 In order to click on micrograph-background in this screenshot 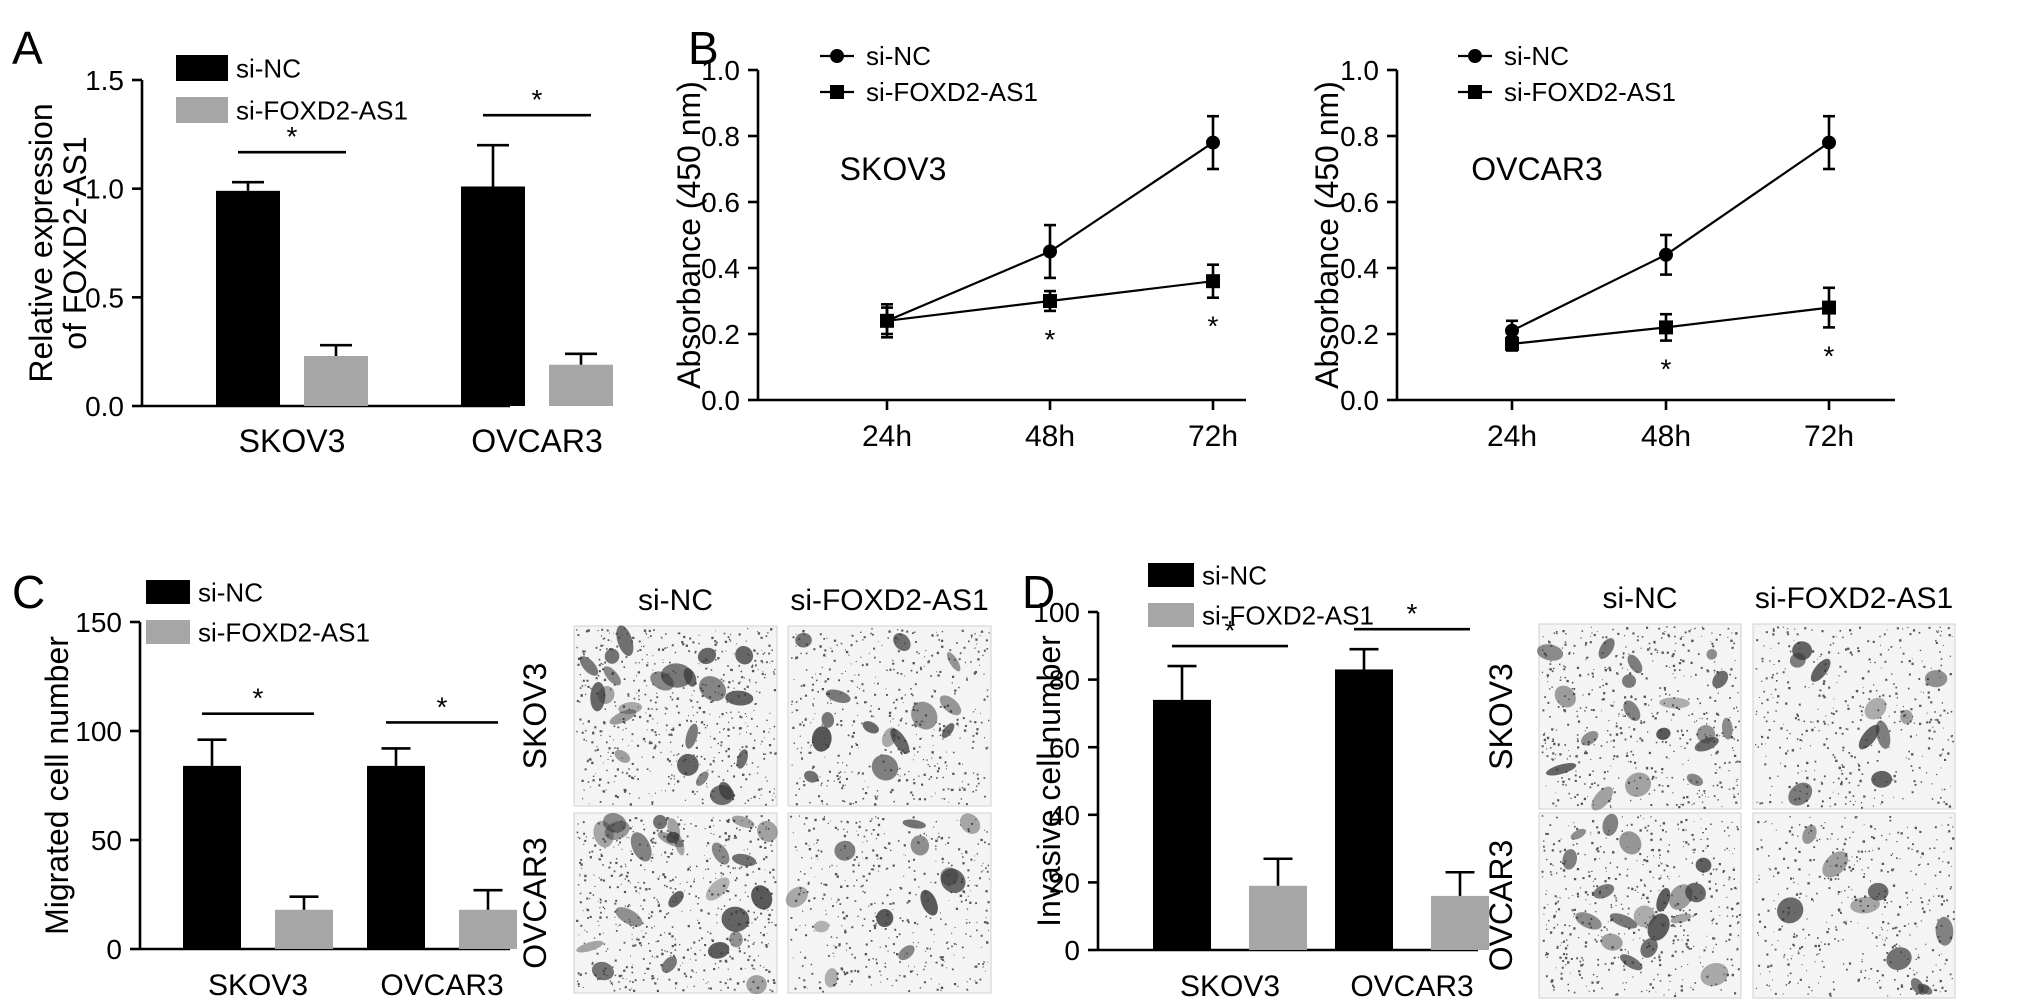, I will do `click(1854, 716)`.